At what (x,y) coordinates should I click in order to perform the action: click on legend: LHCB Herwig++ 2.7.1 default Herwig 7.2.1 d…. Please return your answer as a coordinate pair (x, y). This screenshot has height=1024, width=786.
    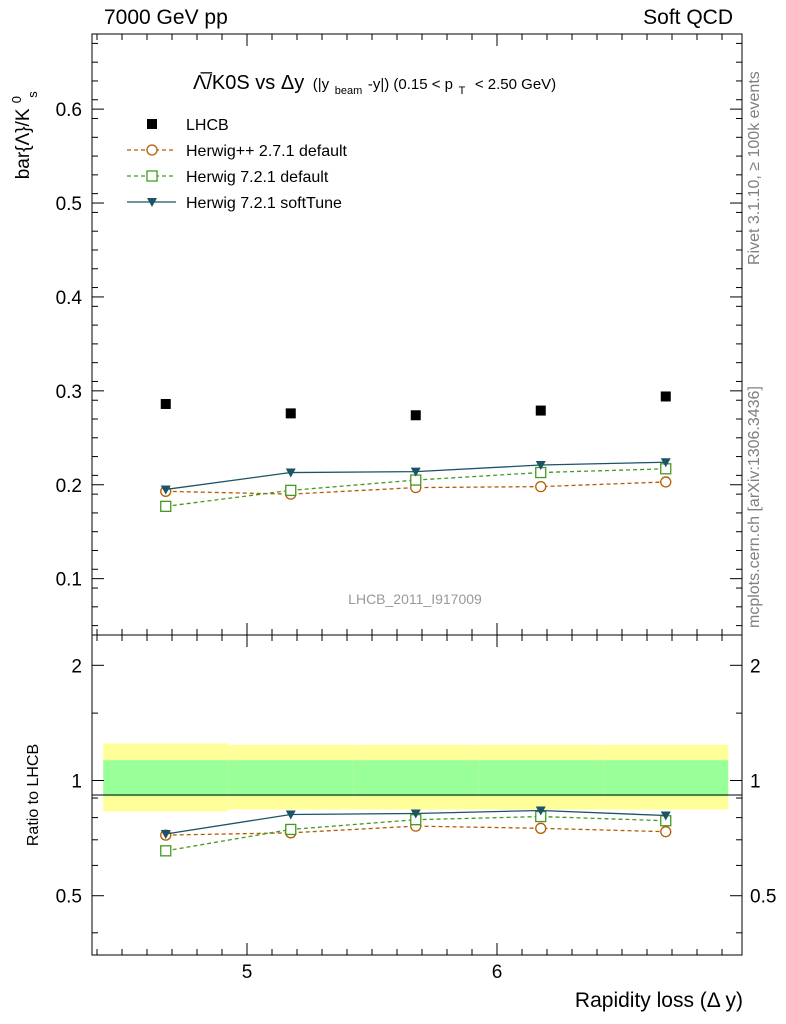
    Looking at the image, I should click on (237, 164).